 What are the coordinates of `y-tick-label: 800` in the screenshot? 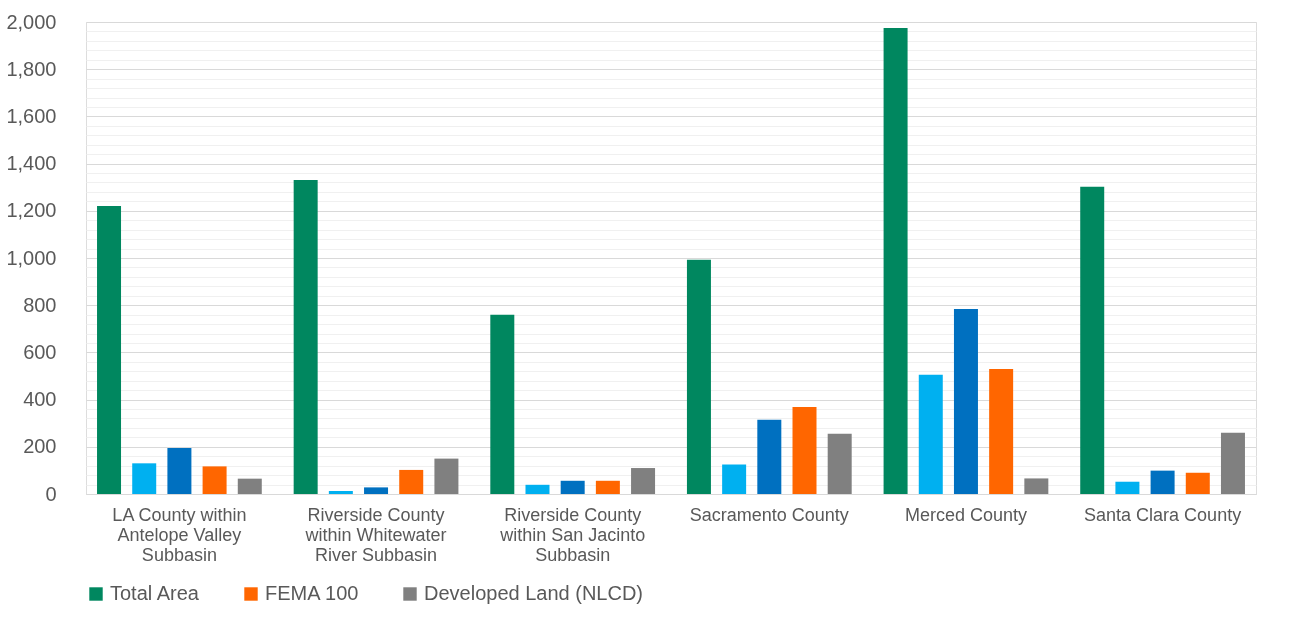 It's located at (40, 304).